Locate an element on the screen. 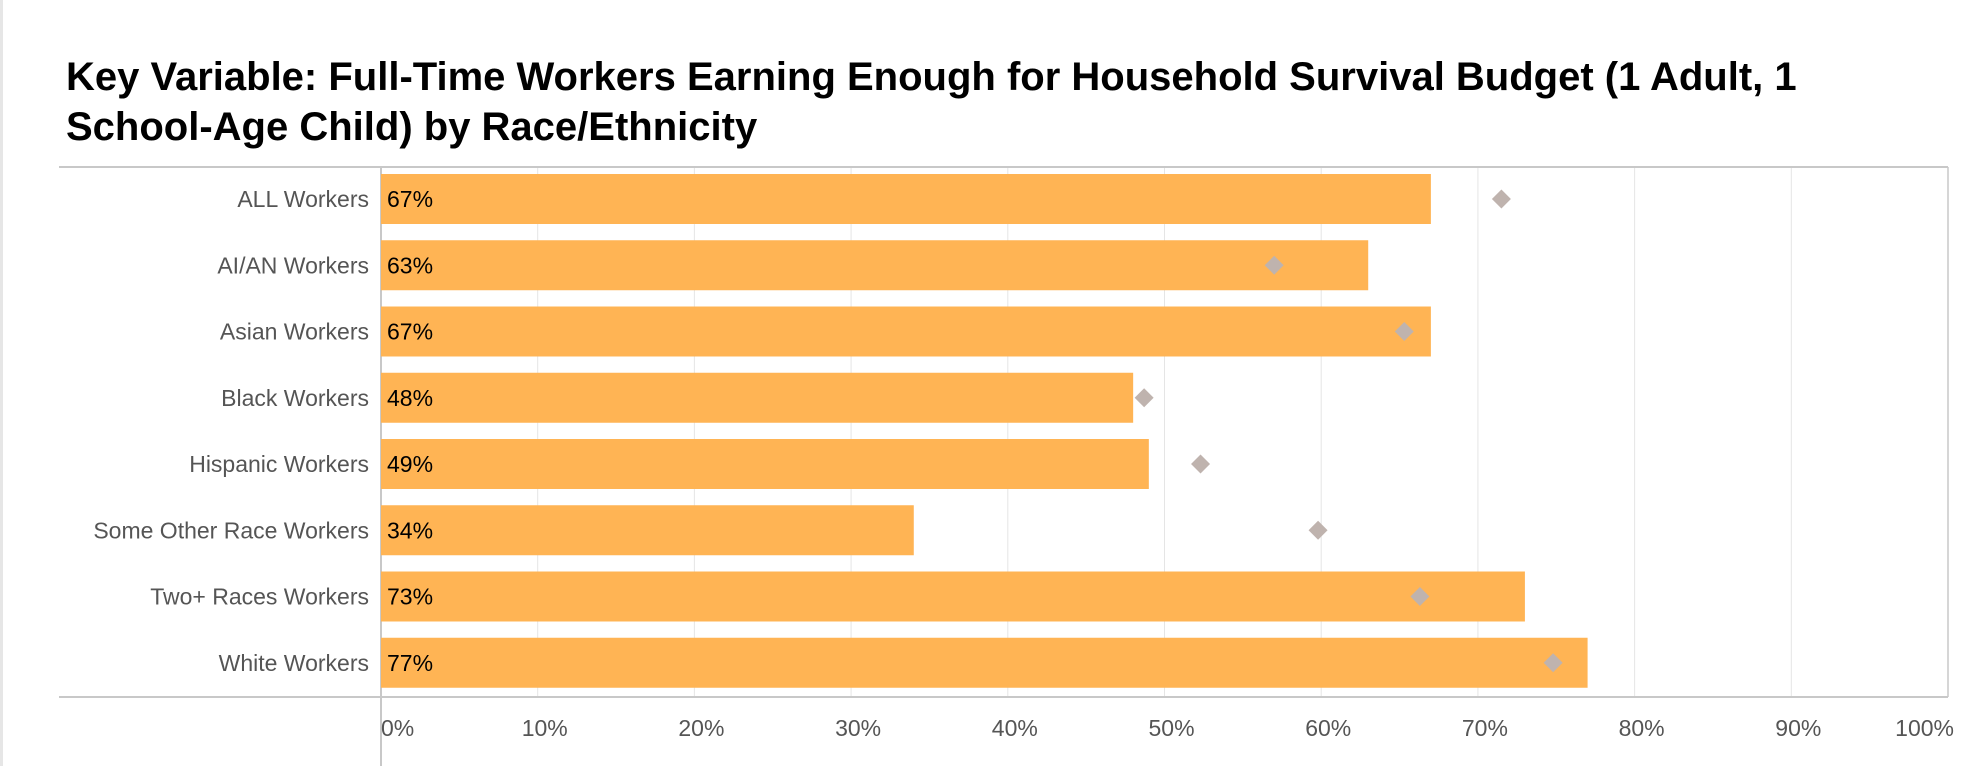 Image resolution: width=1988 pixels, height=766 pixels. x-tick-label: 30% is located at coordinates (858, 728).